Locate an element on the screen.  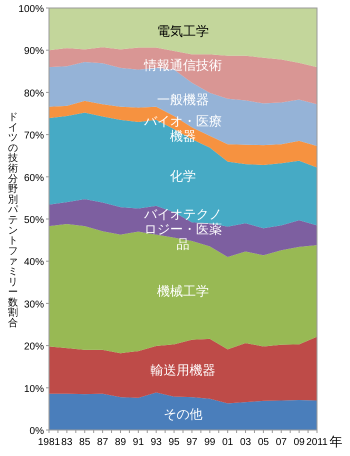
y-tick-label: 50% is located at coordinates (34, 220).